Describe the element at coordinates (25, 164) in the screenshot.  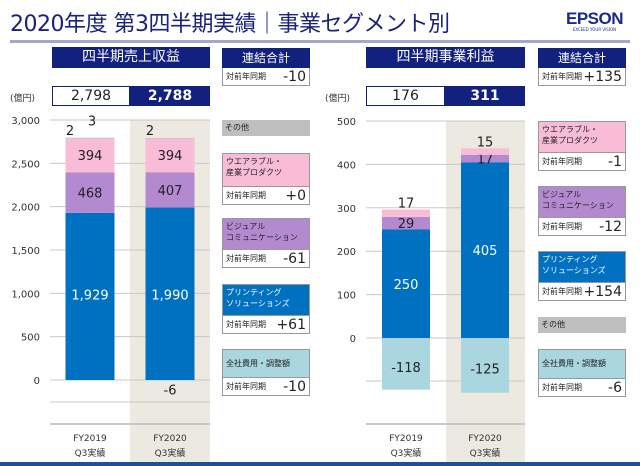
I see `y-tick-label: 2,500` at that location.